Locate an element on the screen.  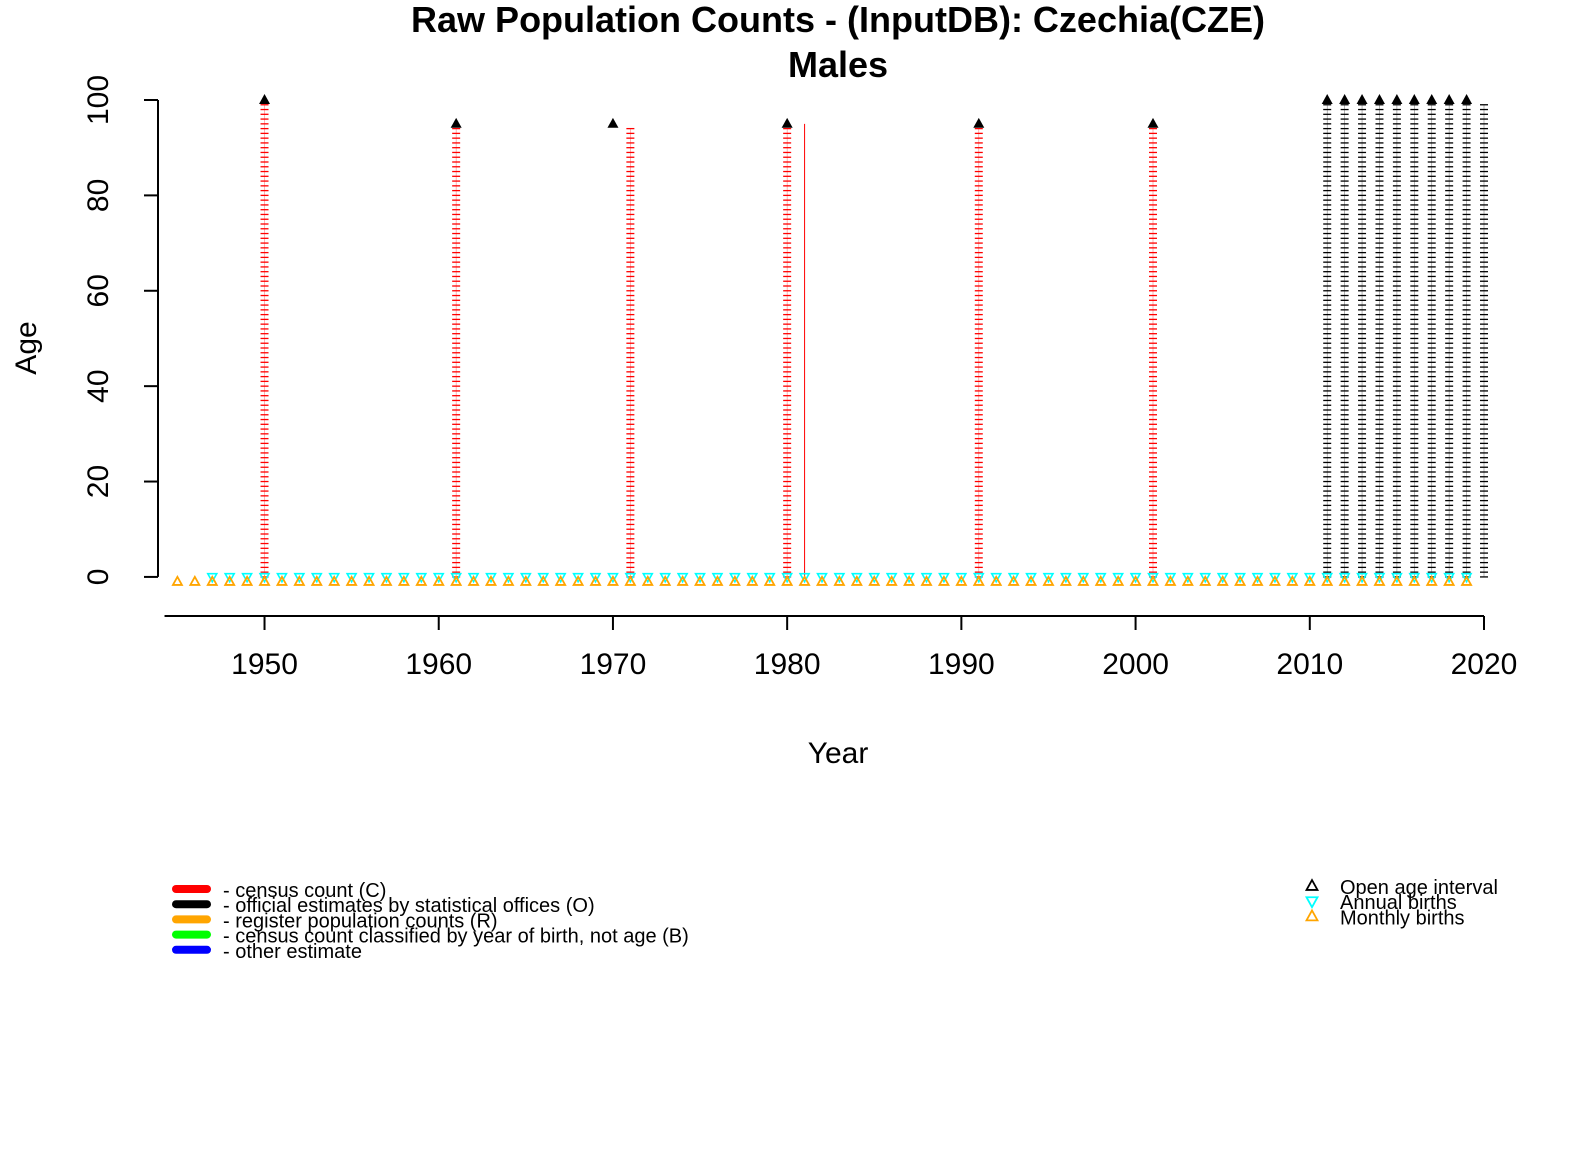
legend-label: Open age interval is located at coordinates (1419, 888).